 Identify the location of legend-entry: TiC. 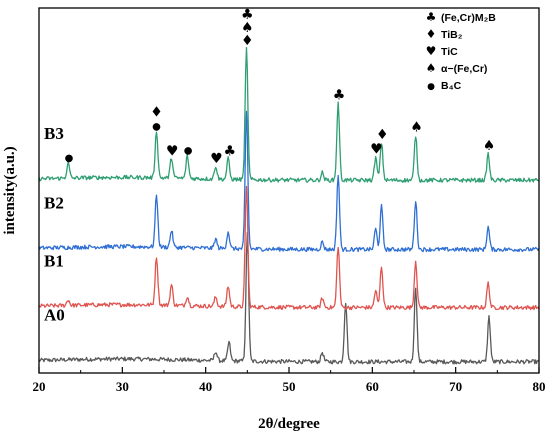
(449, 52).